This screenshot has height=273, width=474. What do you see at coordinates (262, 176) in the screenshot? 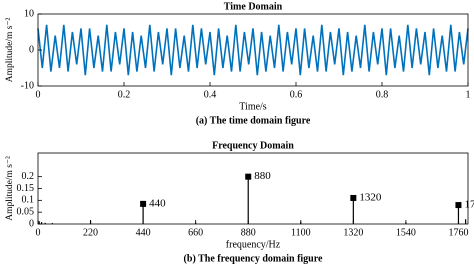
I see `peak-label: 880` at bounding box center [262, 176].